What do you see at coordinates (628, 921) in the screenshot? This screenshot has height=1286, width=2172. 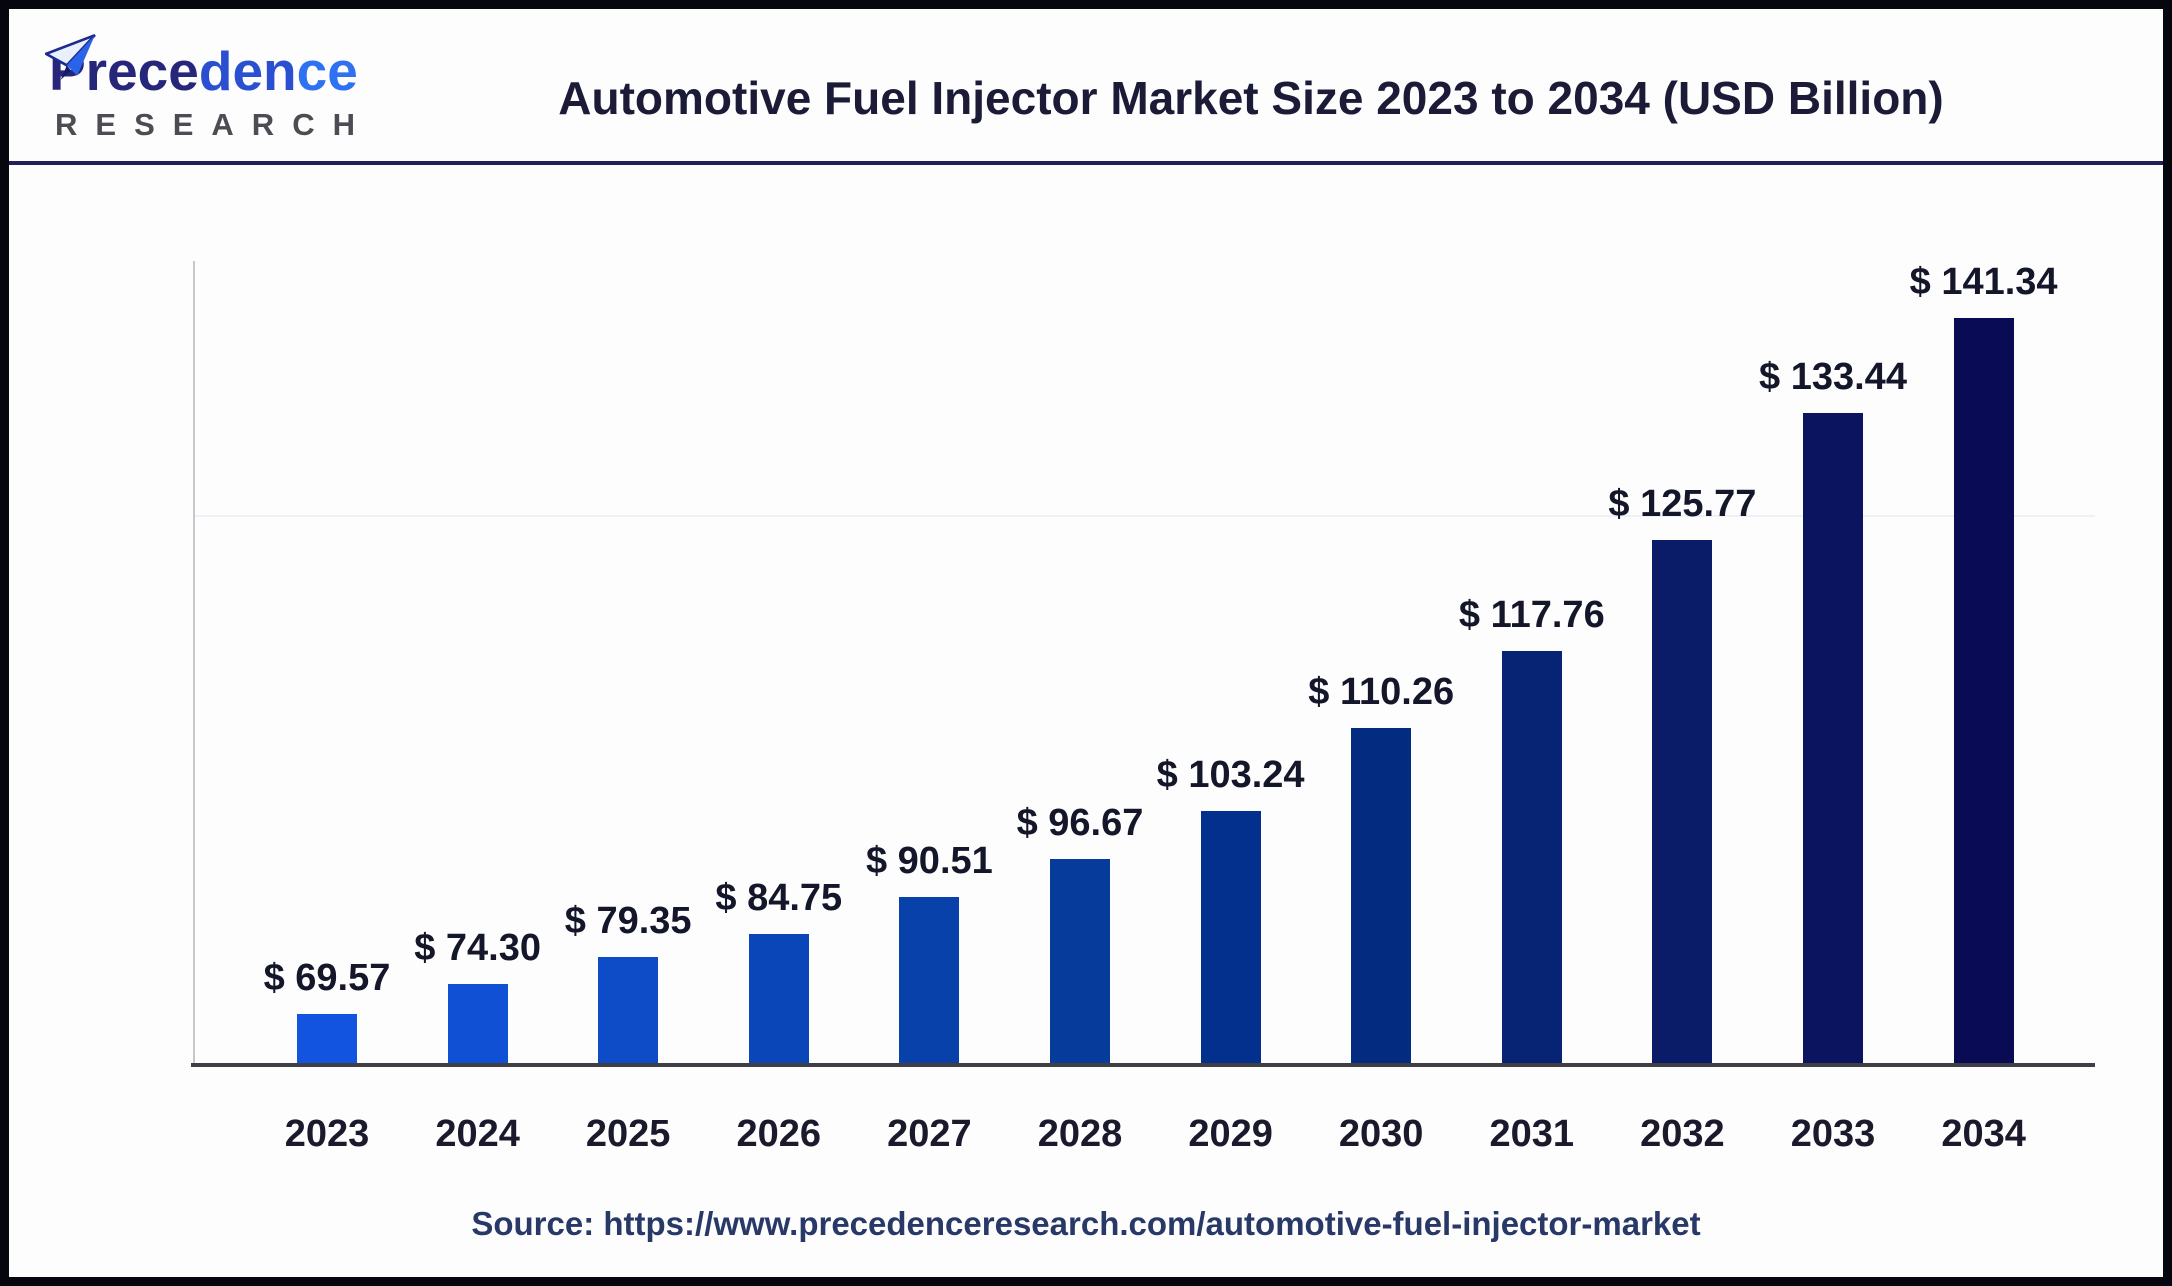 I see `bar-value-label: $ 79.35` at bounding box center [628, 921].